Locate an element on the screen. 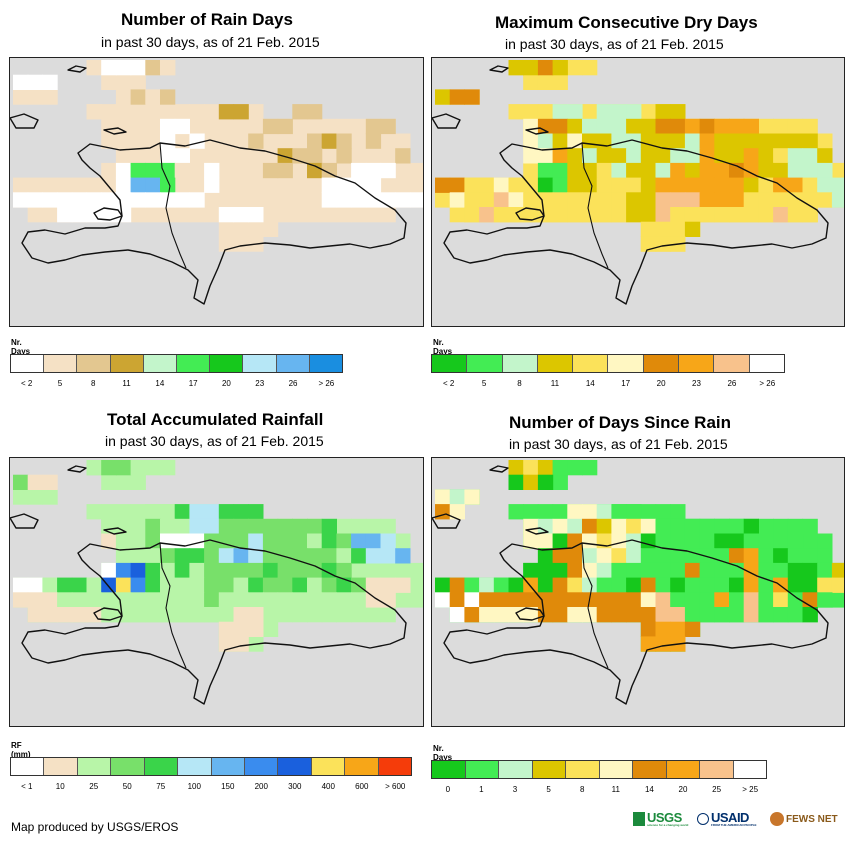 The image size is (854, 845). legend-label: 5 is located at coordinates (484, 383).